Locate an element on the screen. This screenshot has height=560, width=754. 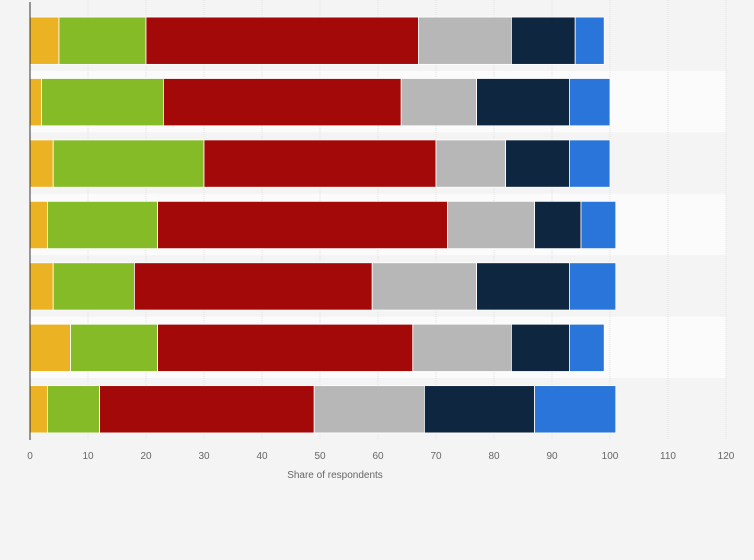
x-tick-label: 50 is located at coordinates (320, 456).